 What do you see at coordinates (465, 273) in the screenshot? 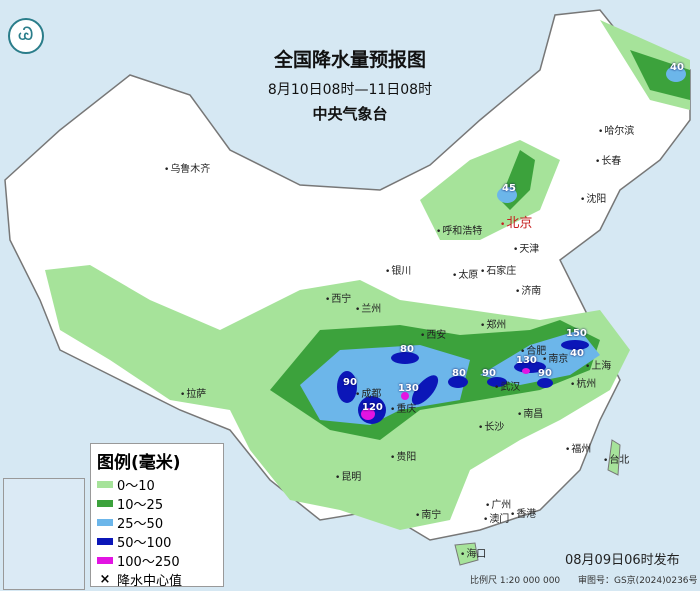
I see `city-label: 太原` at bounding box center [465, 273].